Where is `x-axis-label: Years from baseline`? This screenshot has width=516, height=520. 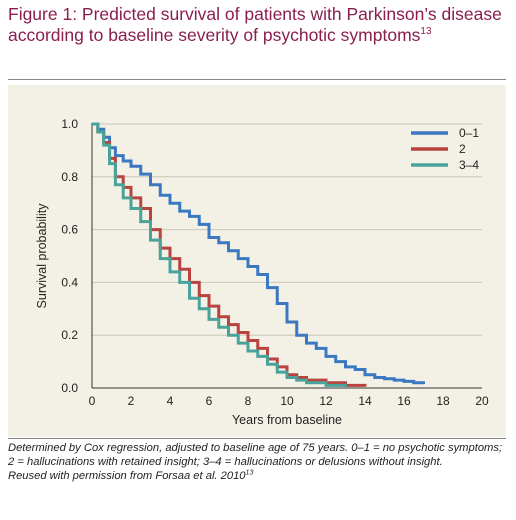 x-axis-label: Years from baseline is located at coordinates (287, 420).